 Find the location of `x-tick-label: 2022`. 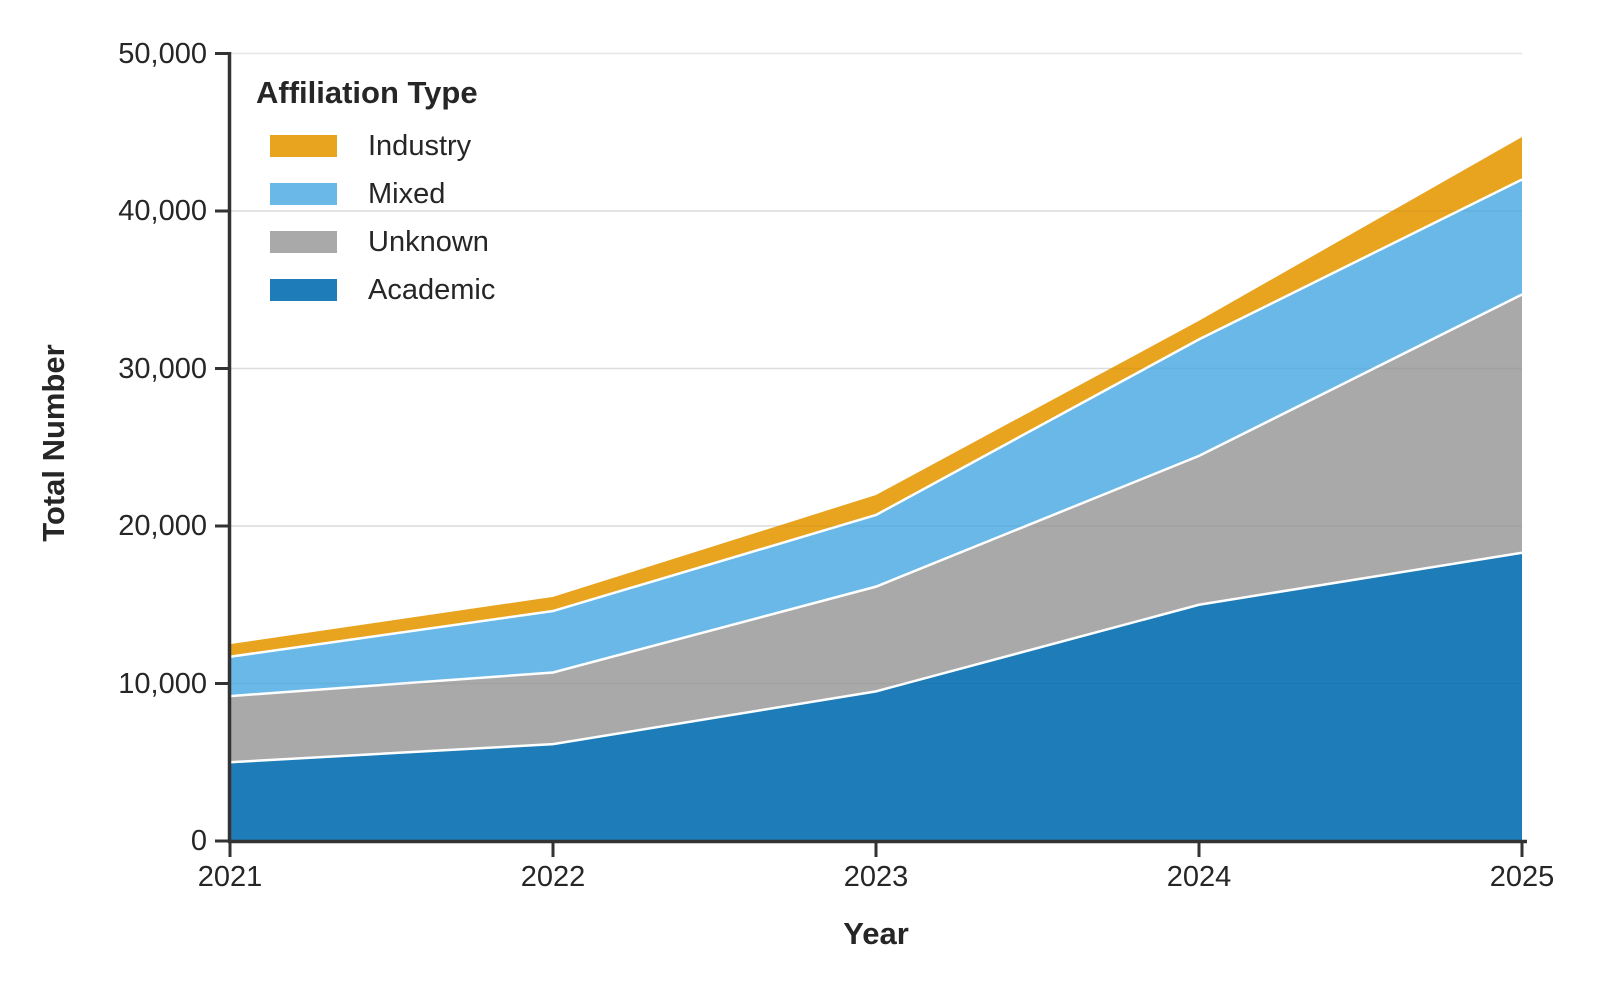

x-tick-label: 2022 is located at coordinates (553, 877).